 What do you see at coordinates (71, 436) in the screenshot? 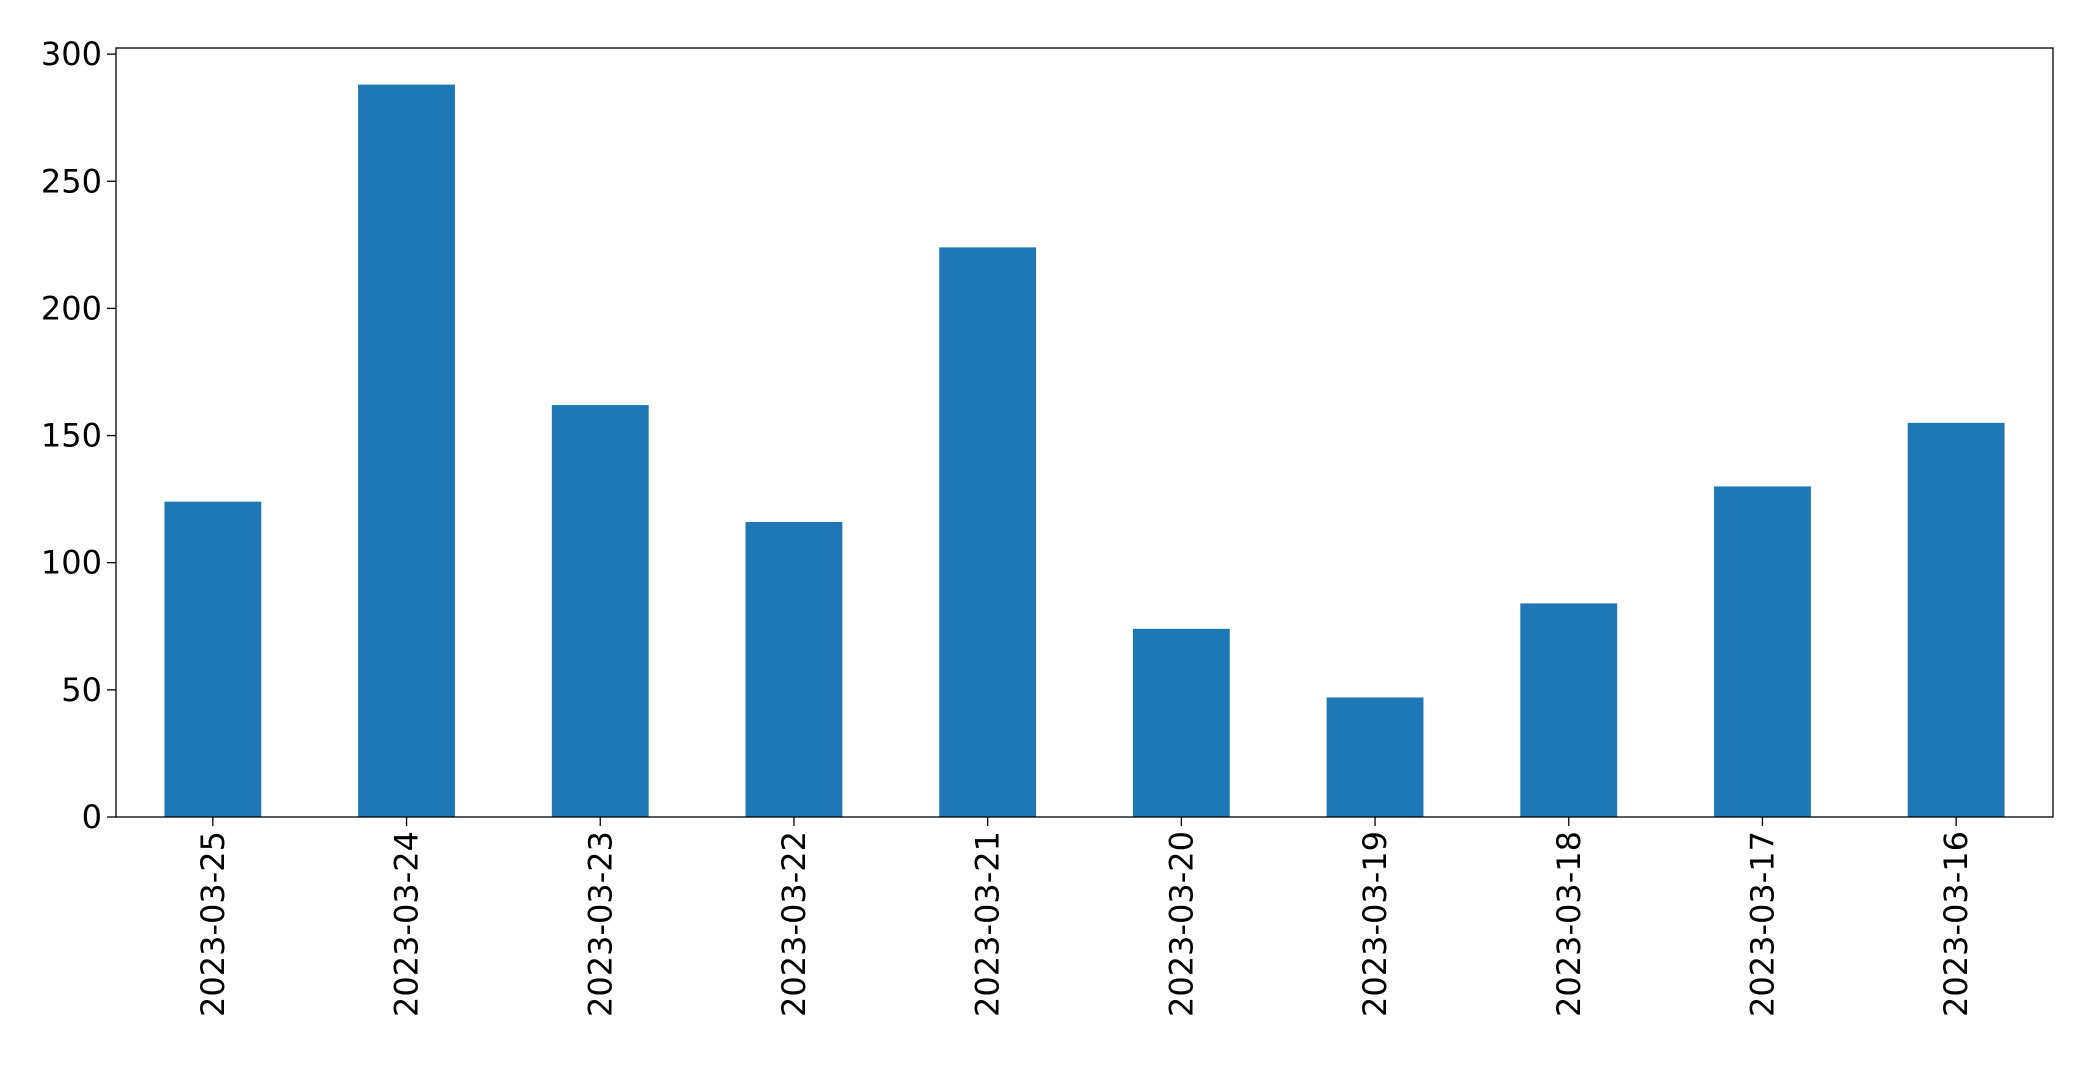
I see `y-tick-label: 150` at bounding box center [71, 436].